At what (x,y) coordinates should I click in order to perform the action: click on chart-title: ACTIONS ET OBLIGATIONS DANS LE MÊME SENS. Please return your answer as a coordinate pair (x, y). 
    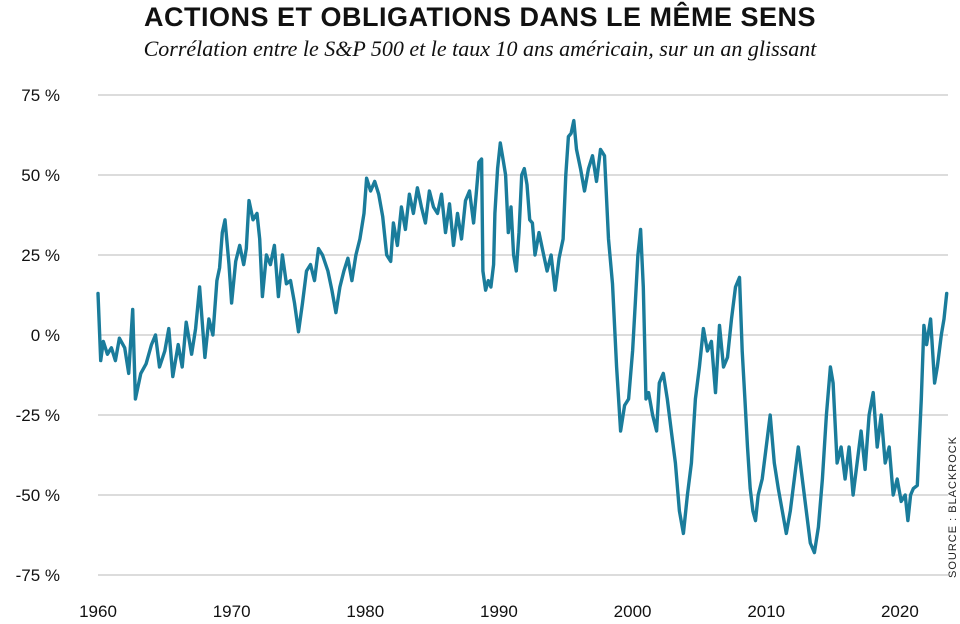
    Looking at the image, I should click on (480, 17).